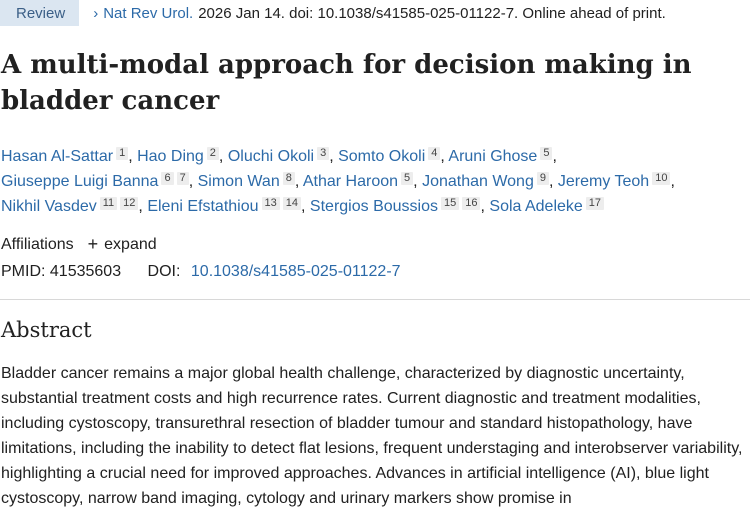  What do you see at coordinates (167, 178) in the screenshot?
I see `affiliation-ref-link: 6` at bounding box center [167, 178].